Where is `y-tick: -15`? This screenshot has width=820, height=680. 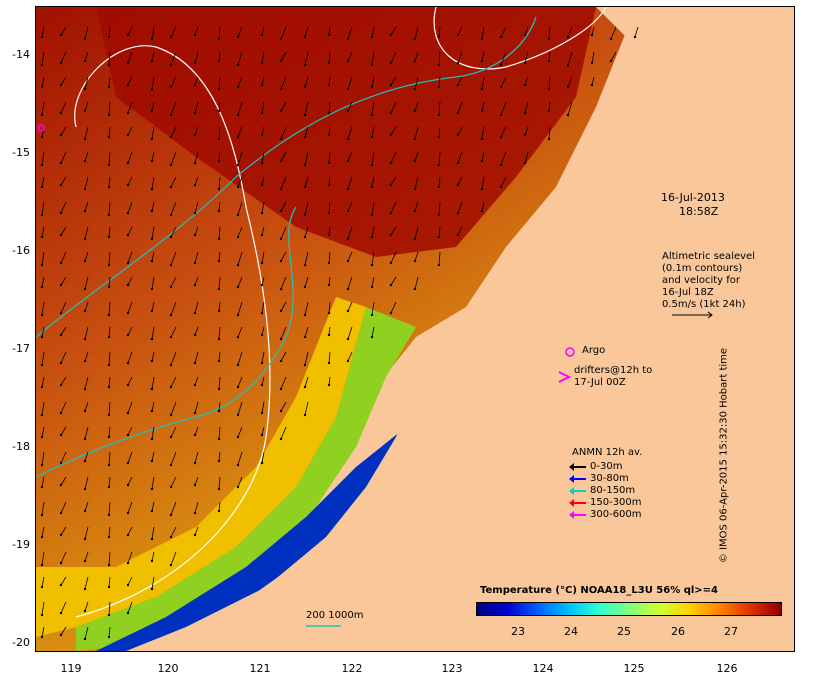
y-tick: -15 is located at coordinates (21, 152).